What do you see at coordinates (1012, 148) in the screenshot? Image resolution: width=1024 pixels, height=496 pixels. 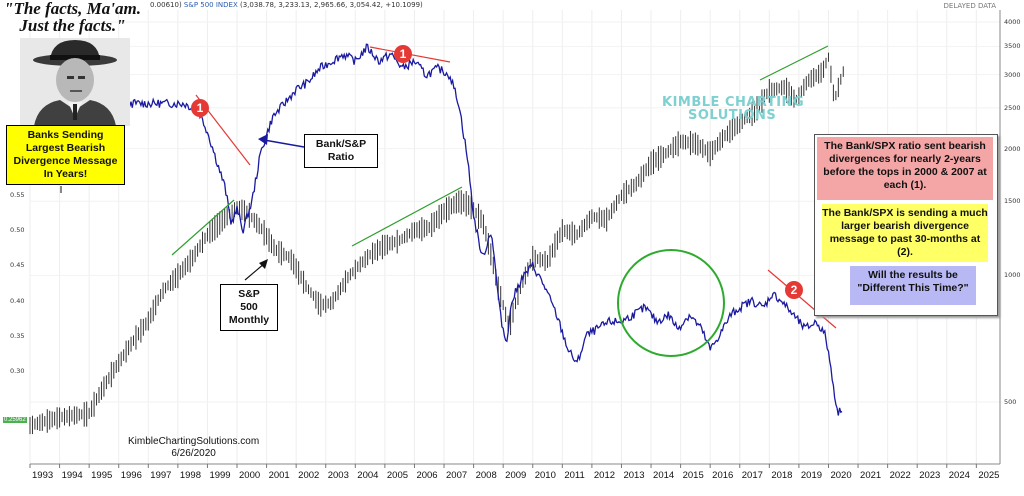 I see `right-tick-label: 2000` at bounding box center [1012, 148].